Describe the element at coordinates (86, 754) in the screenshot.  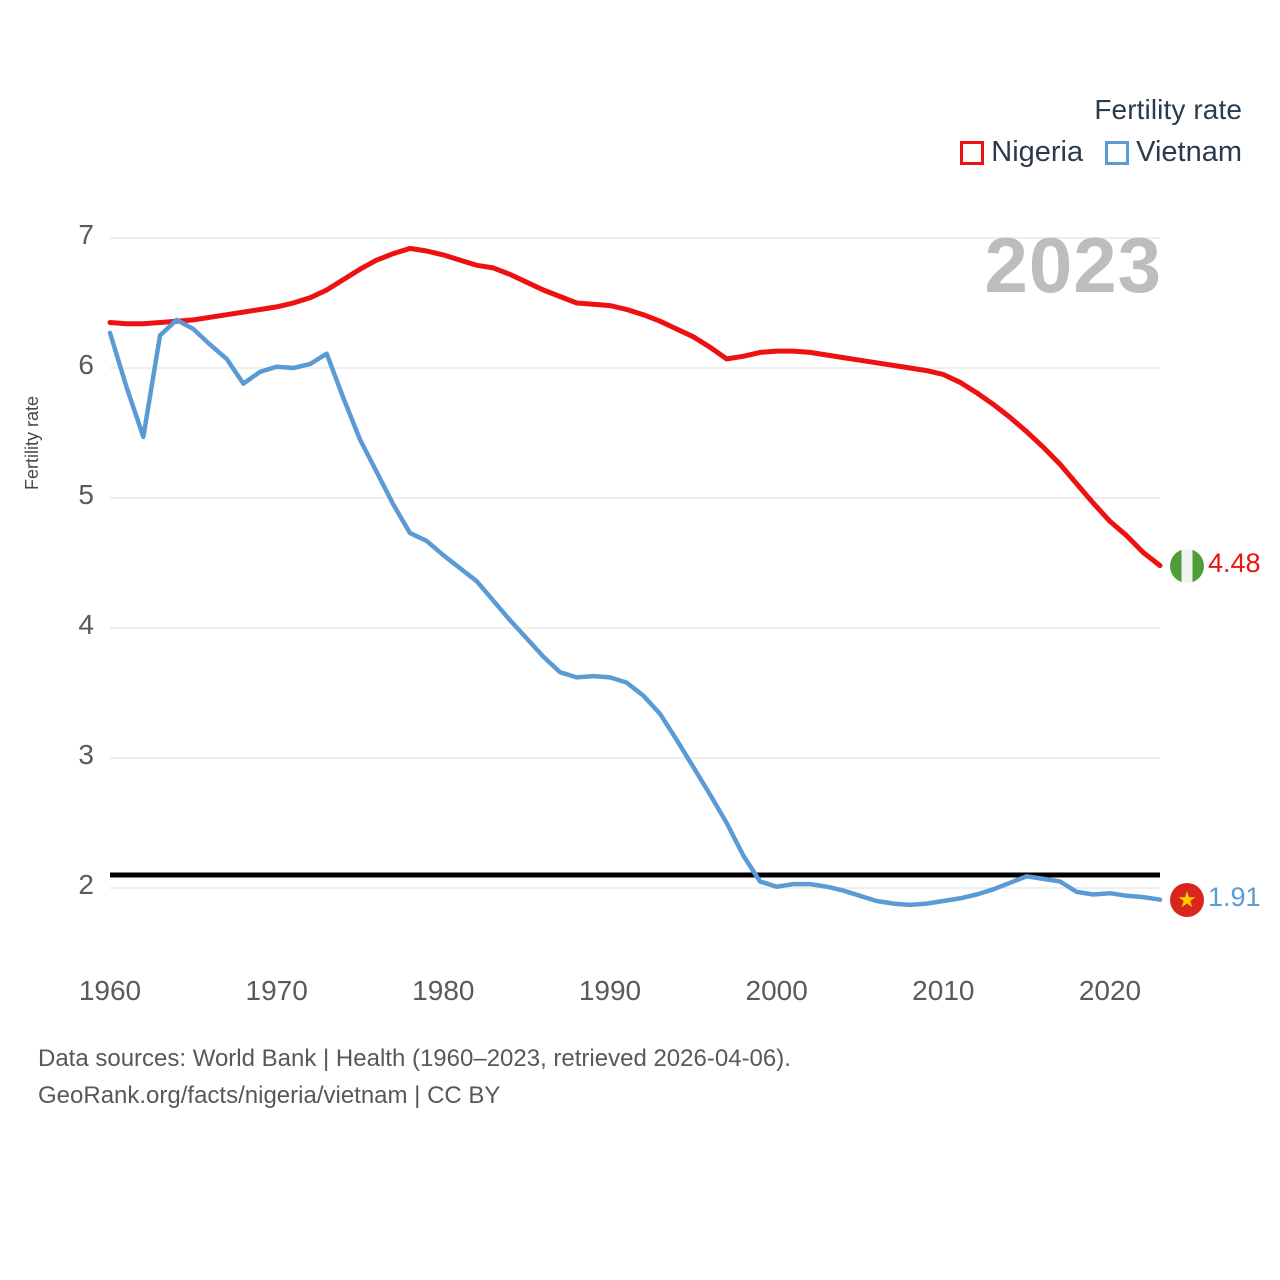
I see `y-tick-3: 3` at that location.